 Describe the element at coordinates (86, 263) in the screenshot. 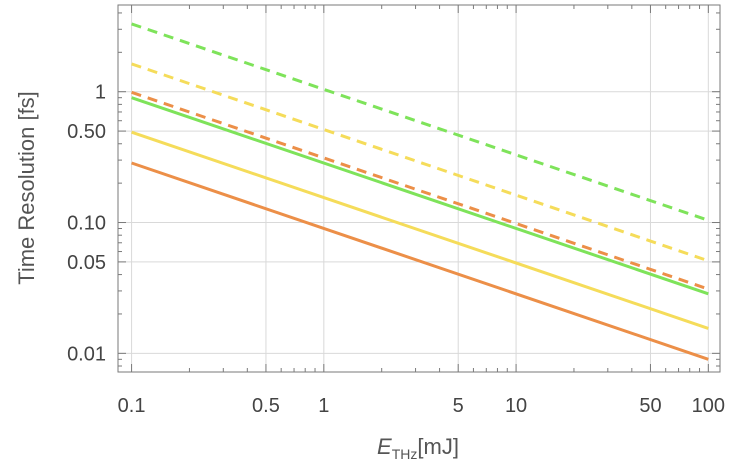

I see `y-tick-label: 0.05` at that location.